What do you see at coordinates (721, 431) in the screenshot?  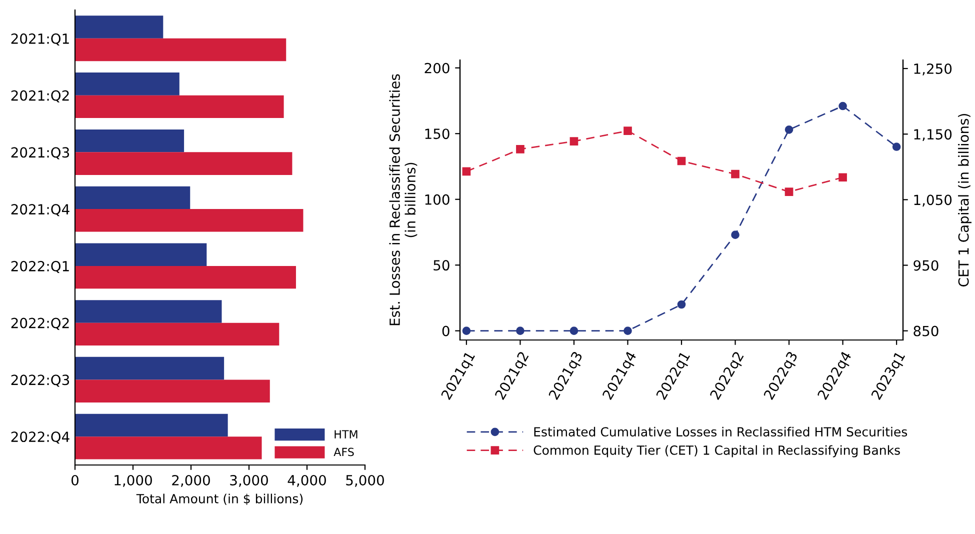 I see `legend-label: Estimated Cumulative Losses in Reclassified HTM Securities` at bounding box center [721, 431].